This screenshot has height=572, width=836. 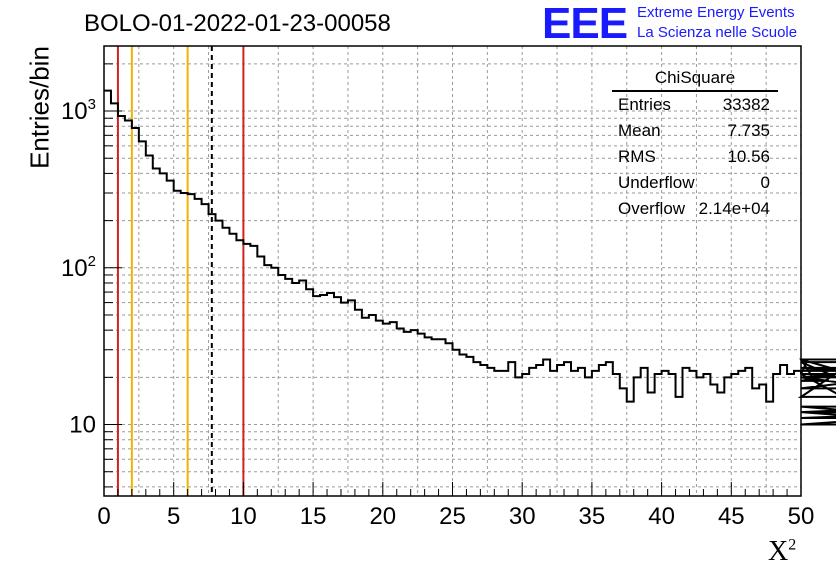 I want to click on x-tick-label: 5, so click(x=173, y=516).